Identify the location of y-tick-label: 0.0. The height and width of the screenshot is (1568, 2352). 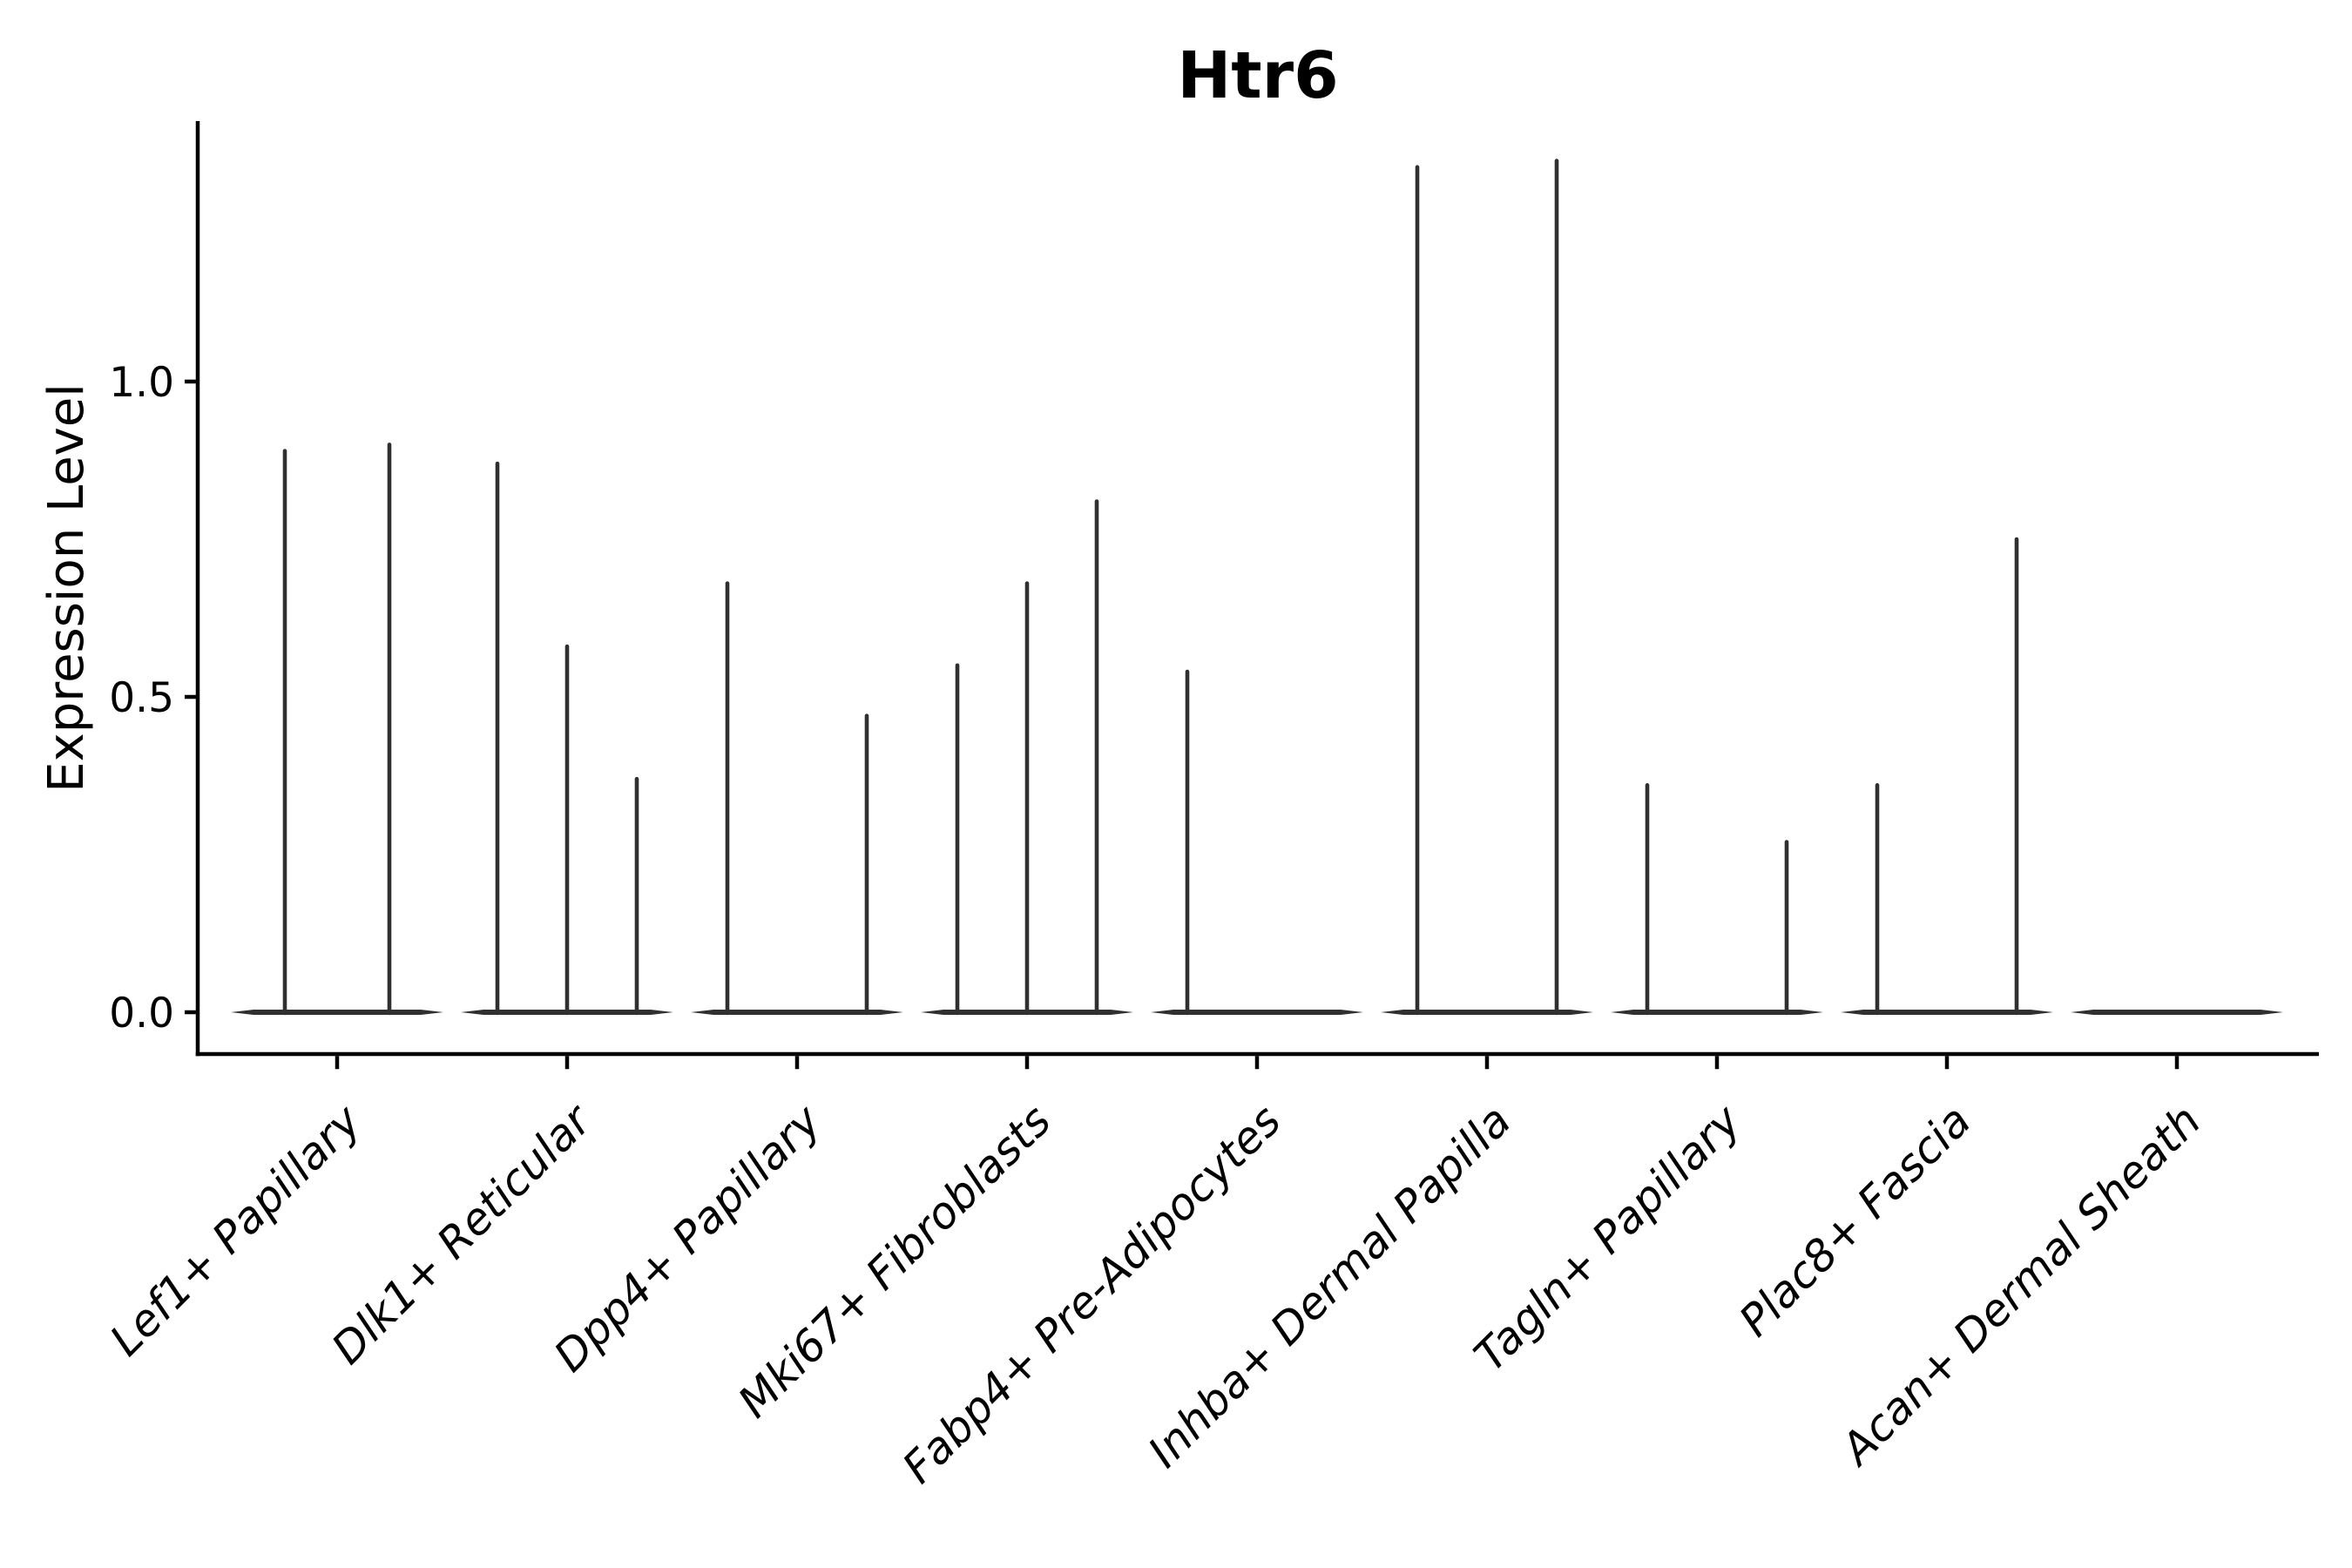
(141, 1014).